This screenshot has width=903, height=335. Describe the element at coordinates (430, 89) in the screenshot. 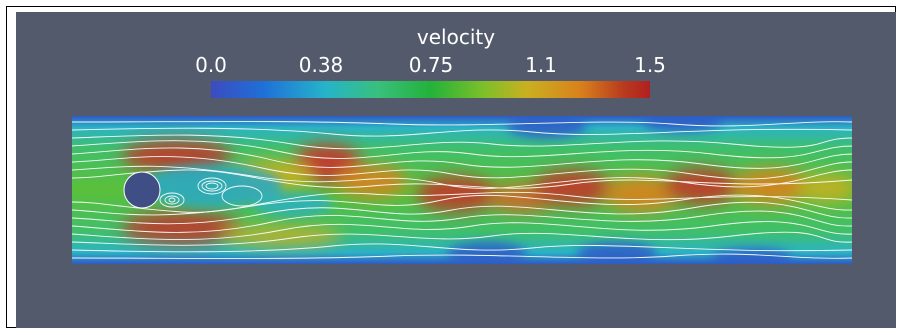

I see `colorbar` at that location.